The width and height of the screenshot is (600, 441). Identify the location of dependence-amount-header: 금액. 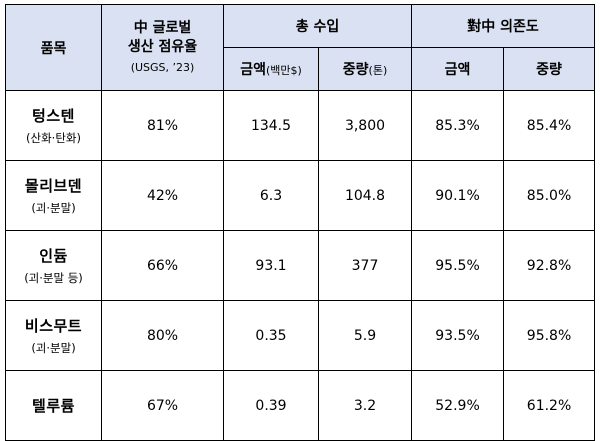
(458, 69).